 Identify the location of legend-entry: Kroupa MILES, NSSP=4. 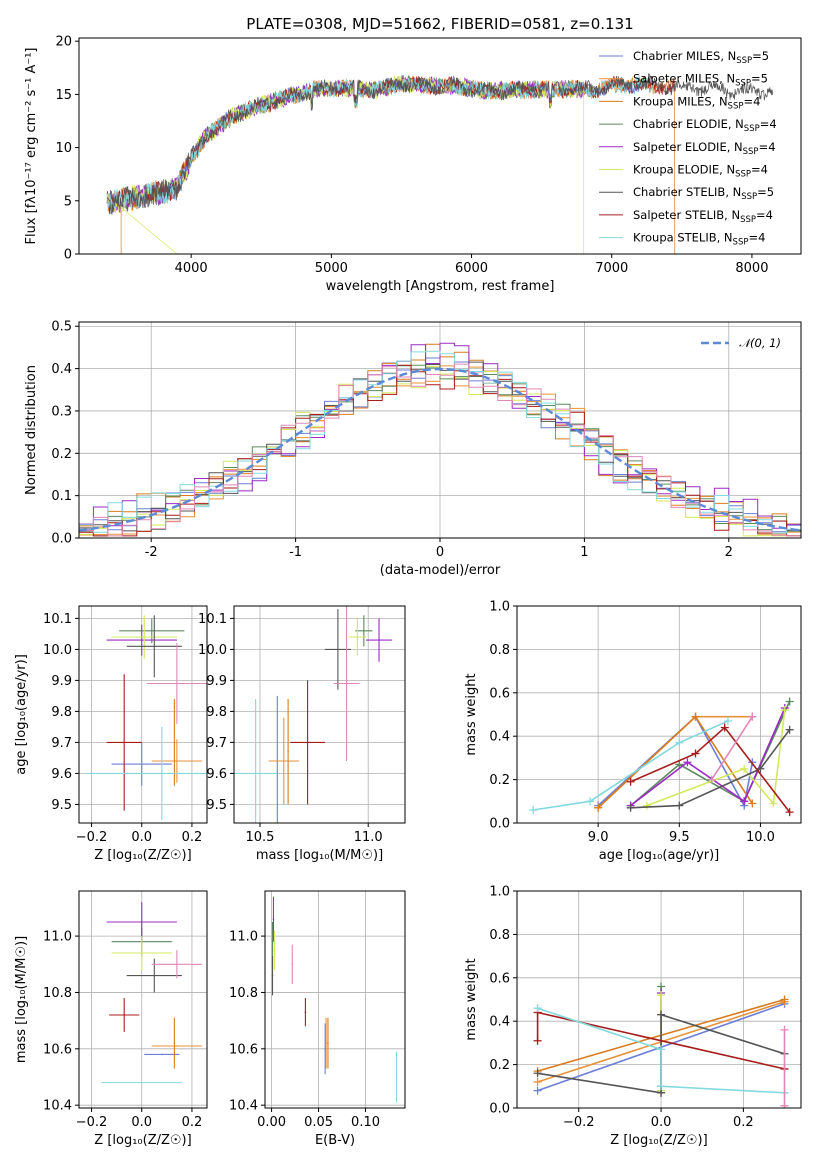
(696, 102).